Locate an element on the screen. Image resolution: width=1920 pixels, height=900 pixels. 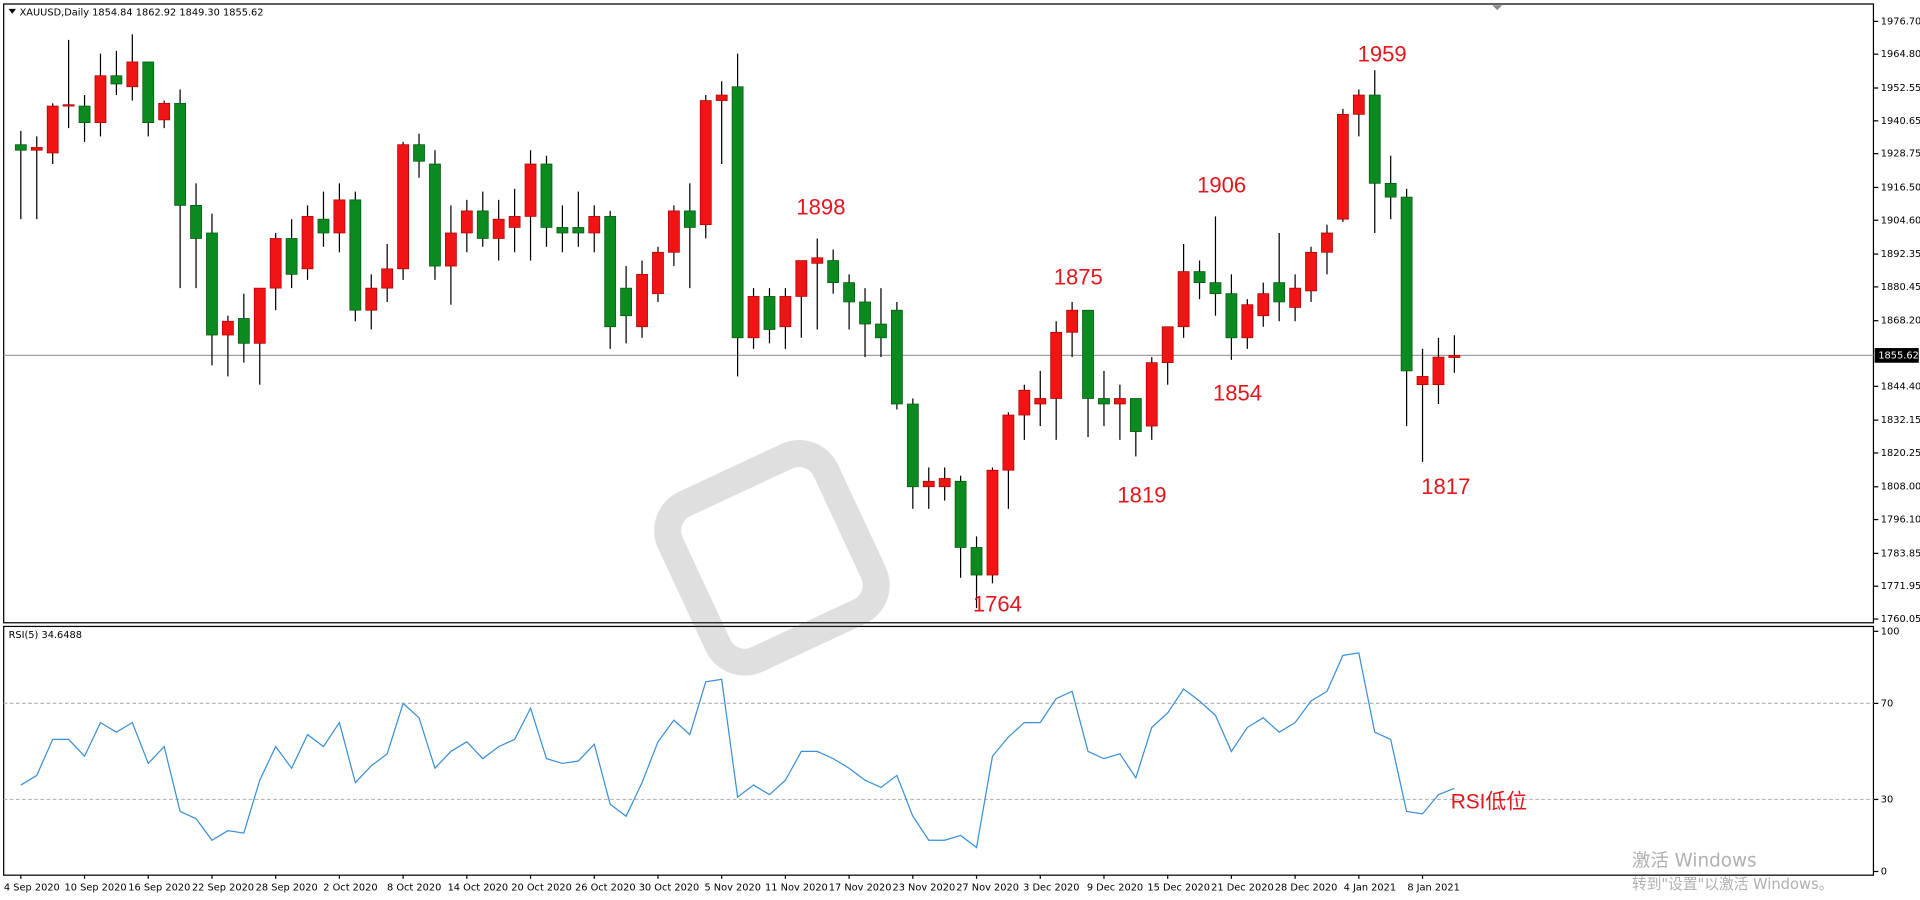
wikifx-watermark is located at coordinates (772, 558).